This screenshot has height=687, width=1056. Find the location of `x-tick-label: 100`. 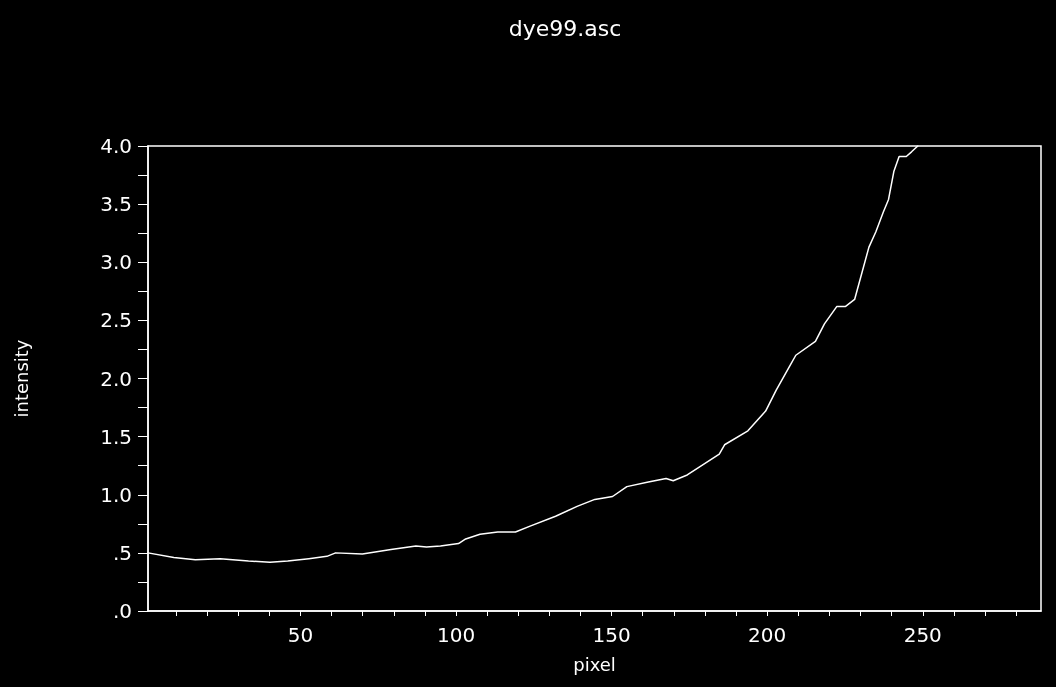

x-tick-label: 100 is located at coordinates (456, 635).